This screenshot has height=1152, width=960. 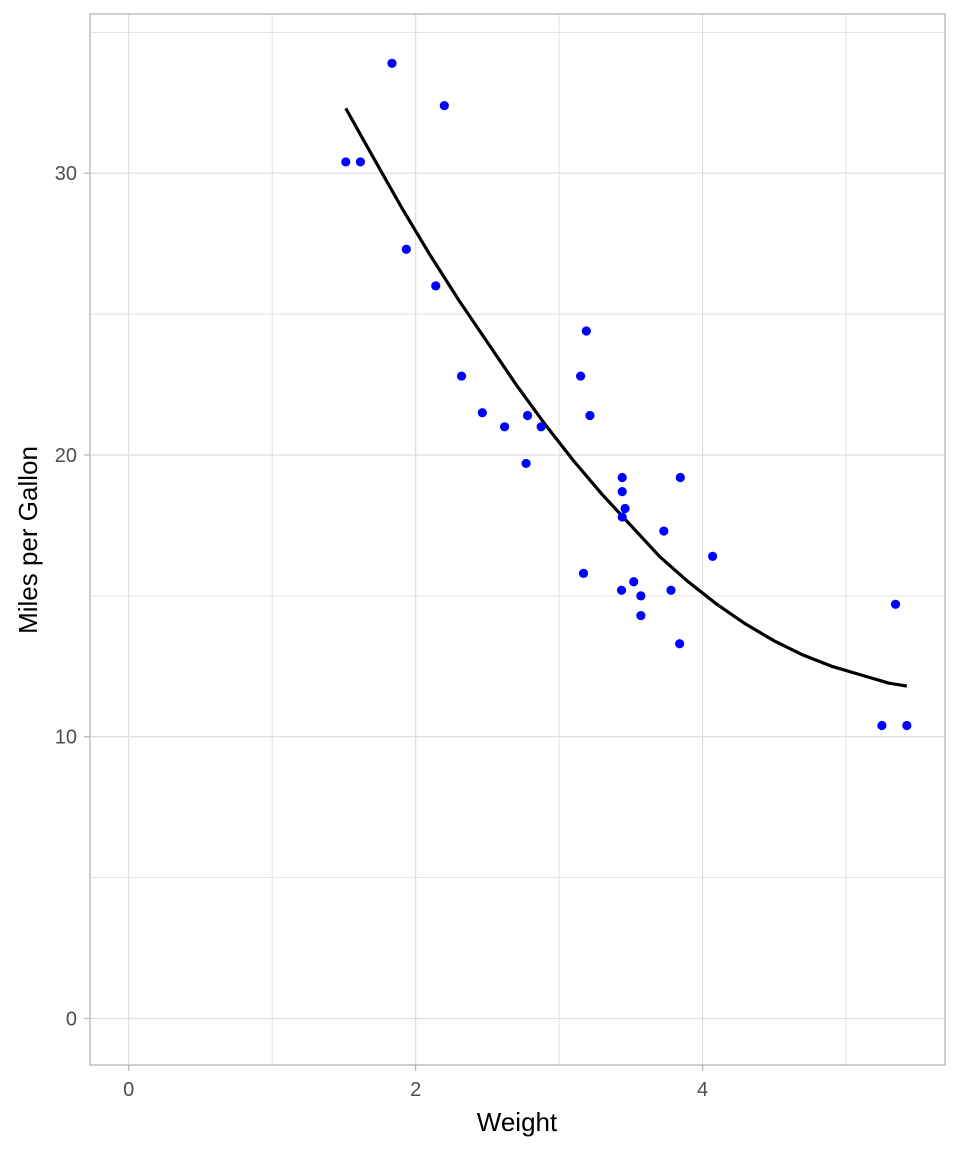 What do you see at coordinates (66, 174) in the screenshot?
I see `y-tick-label: 30` at bounding box center [66, 174].